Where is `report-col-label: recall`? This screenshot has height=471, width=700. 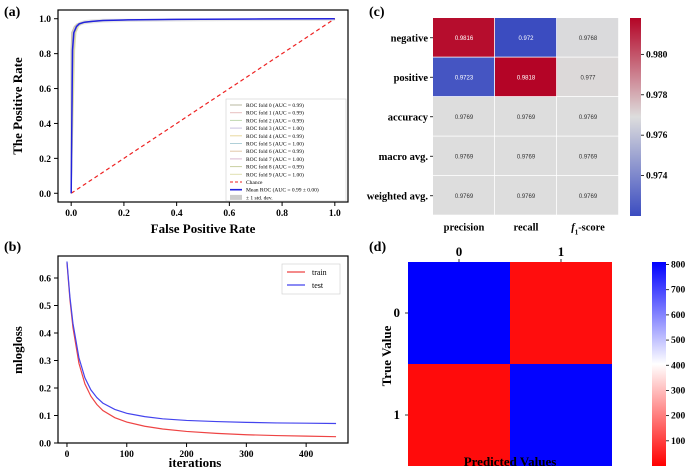 report-col-label: recall is located at coordinates (526, 228).